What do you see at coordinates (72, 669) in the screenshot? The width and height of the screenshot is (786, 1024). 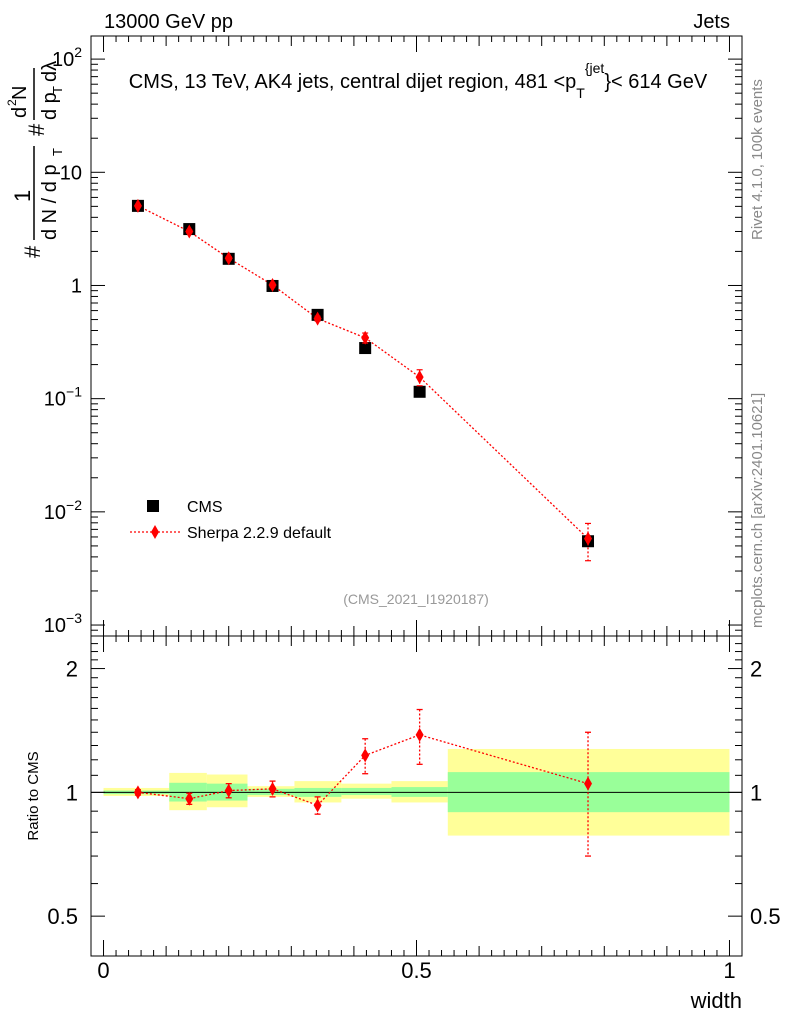 I see `ratio-ytick-label-left-0: 2` at bounding box center [72, 669].